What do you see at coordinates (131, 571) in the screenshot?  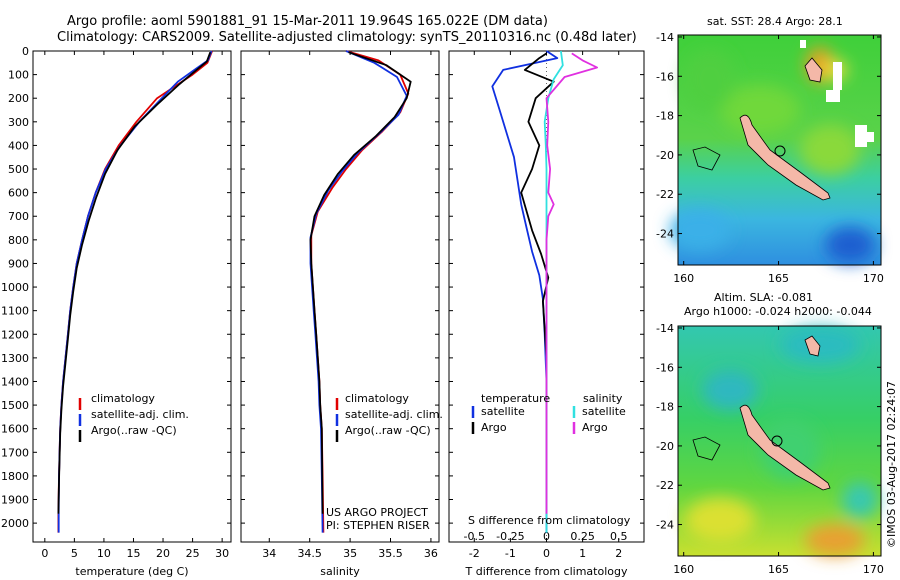 I see `temperature-x-axis-label: temperature (deg C)` at bounding box center [131, 571].